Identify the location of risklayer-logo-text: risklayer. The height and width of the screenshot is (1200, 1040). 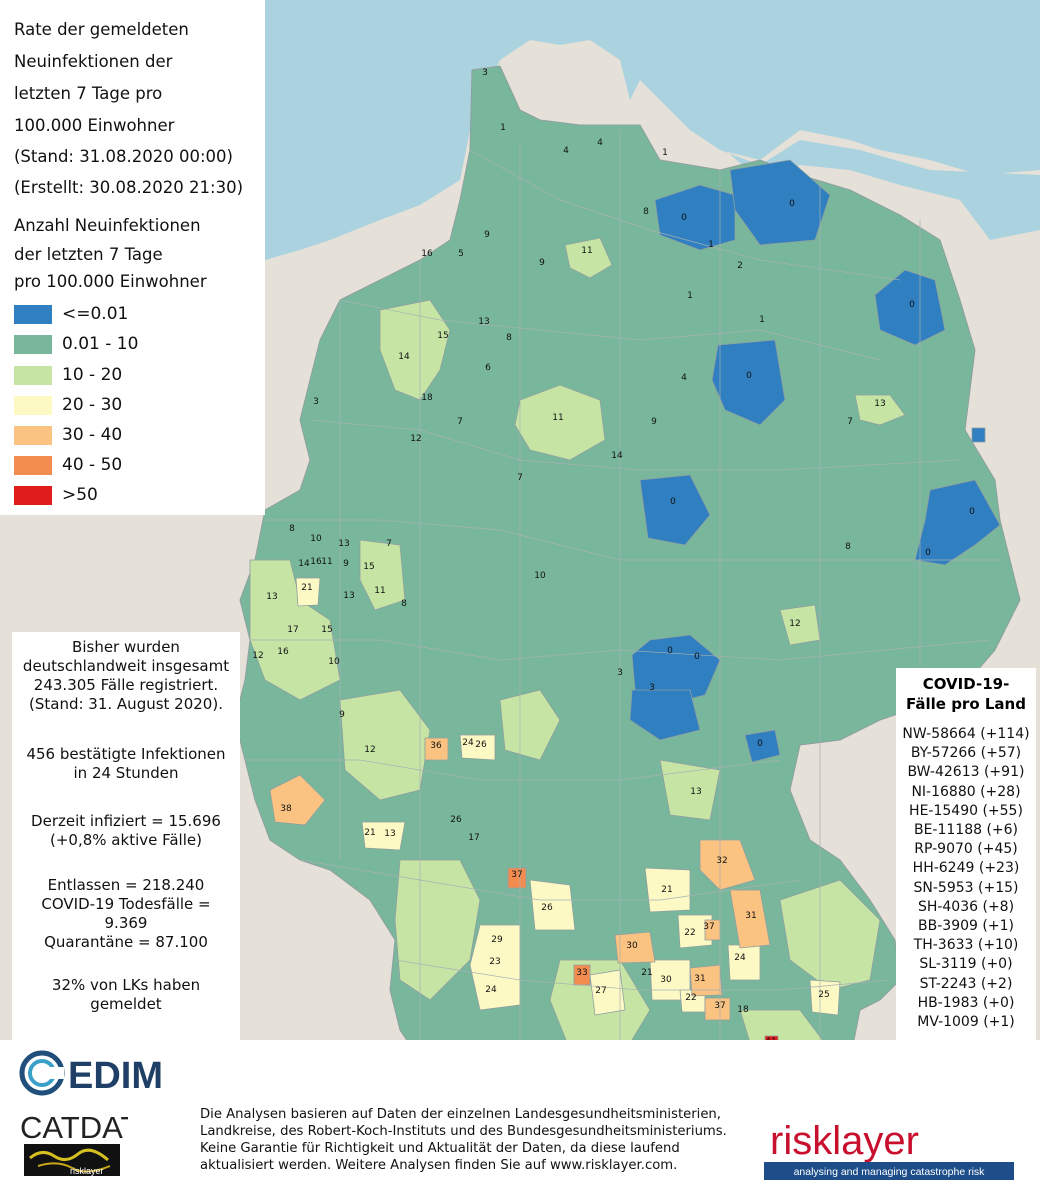
(844, 1141).